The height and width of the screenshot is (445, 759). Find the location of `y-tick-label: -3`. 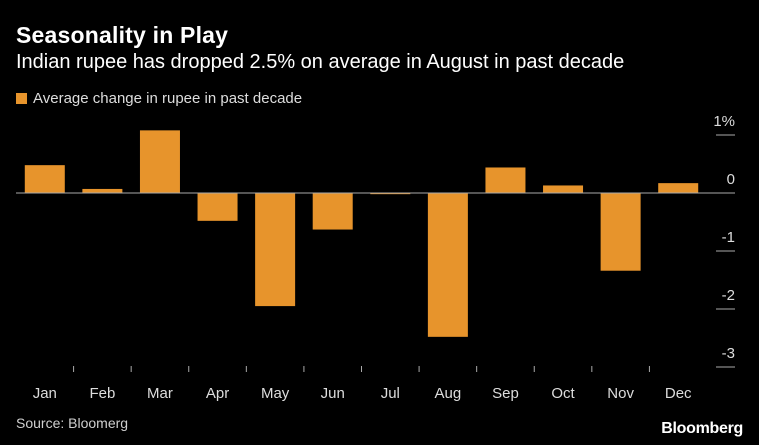

y-tick-label: -3 is located at coordinates (728, 353).